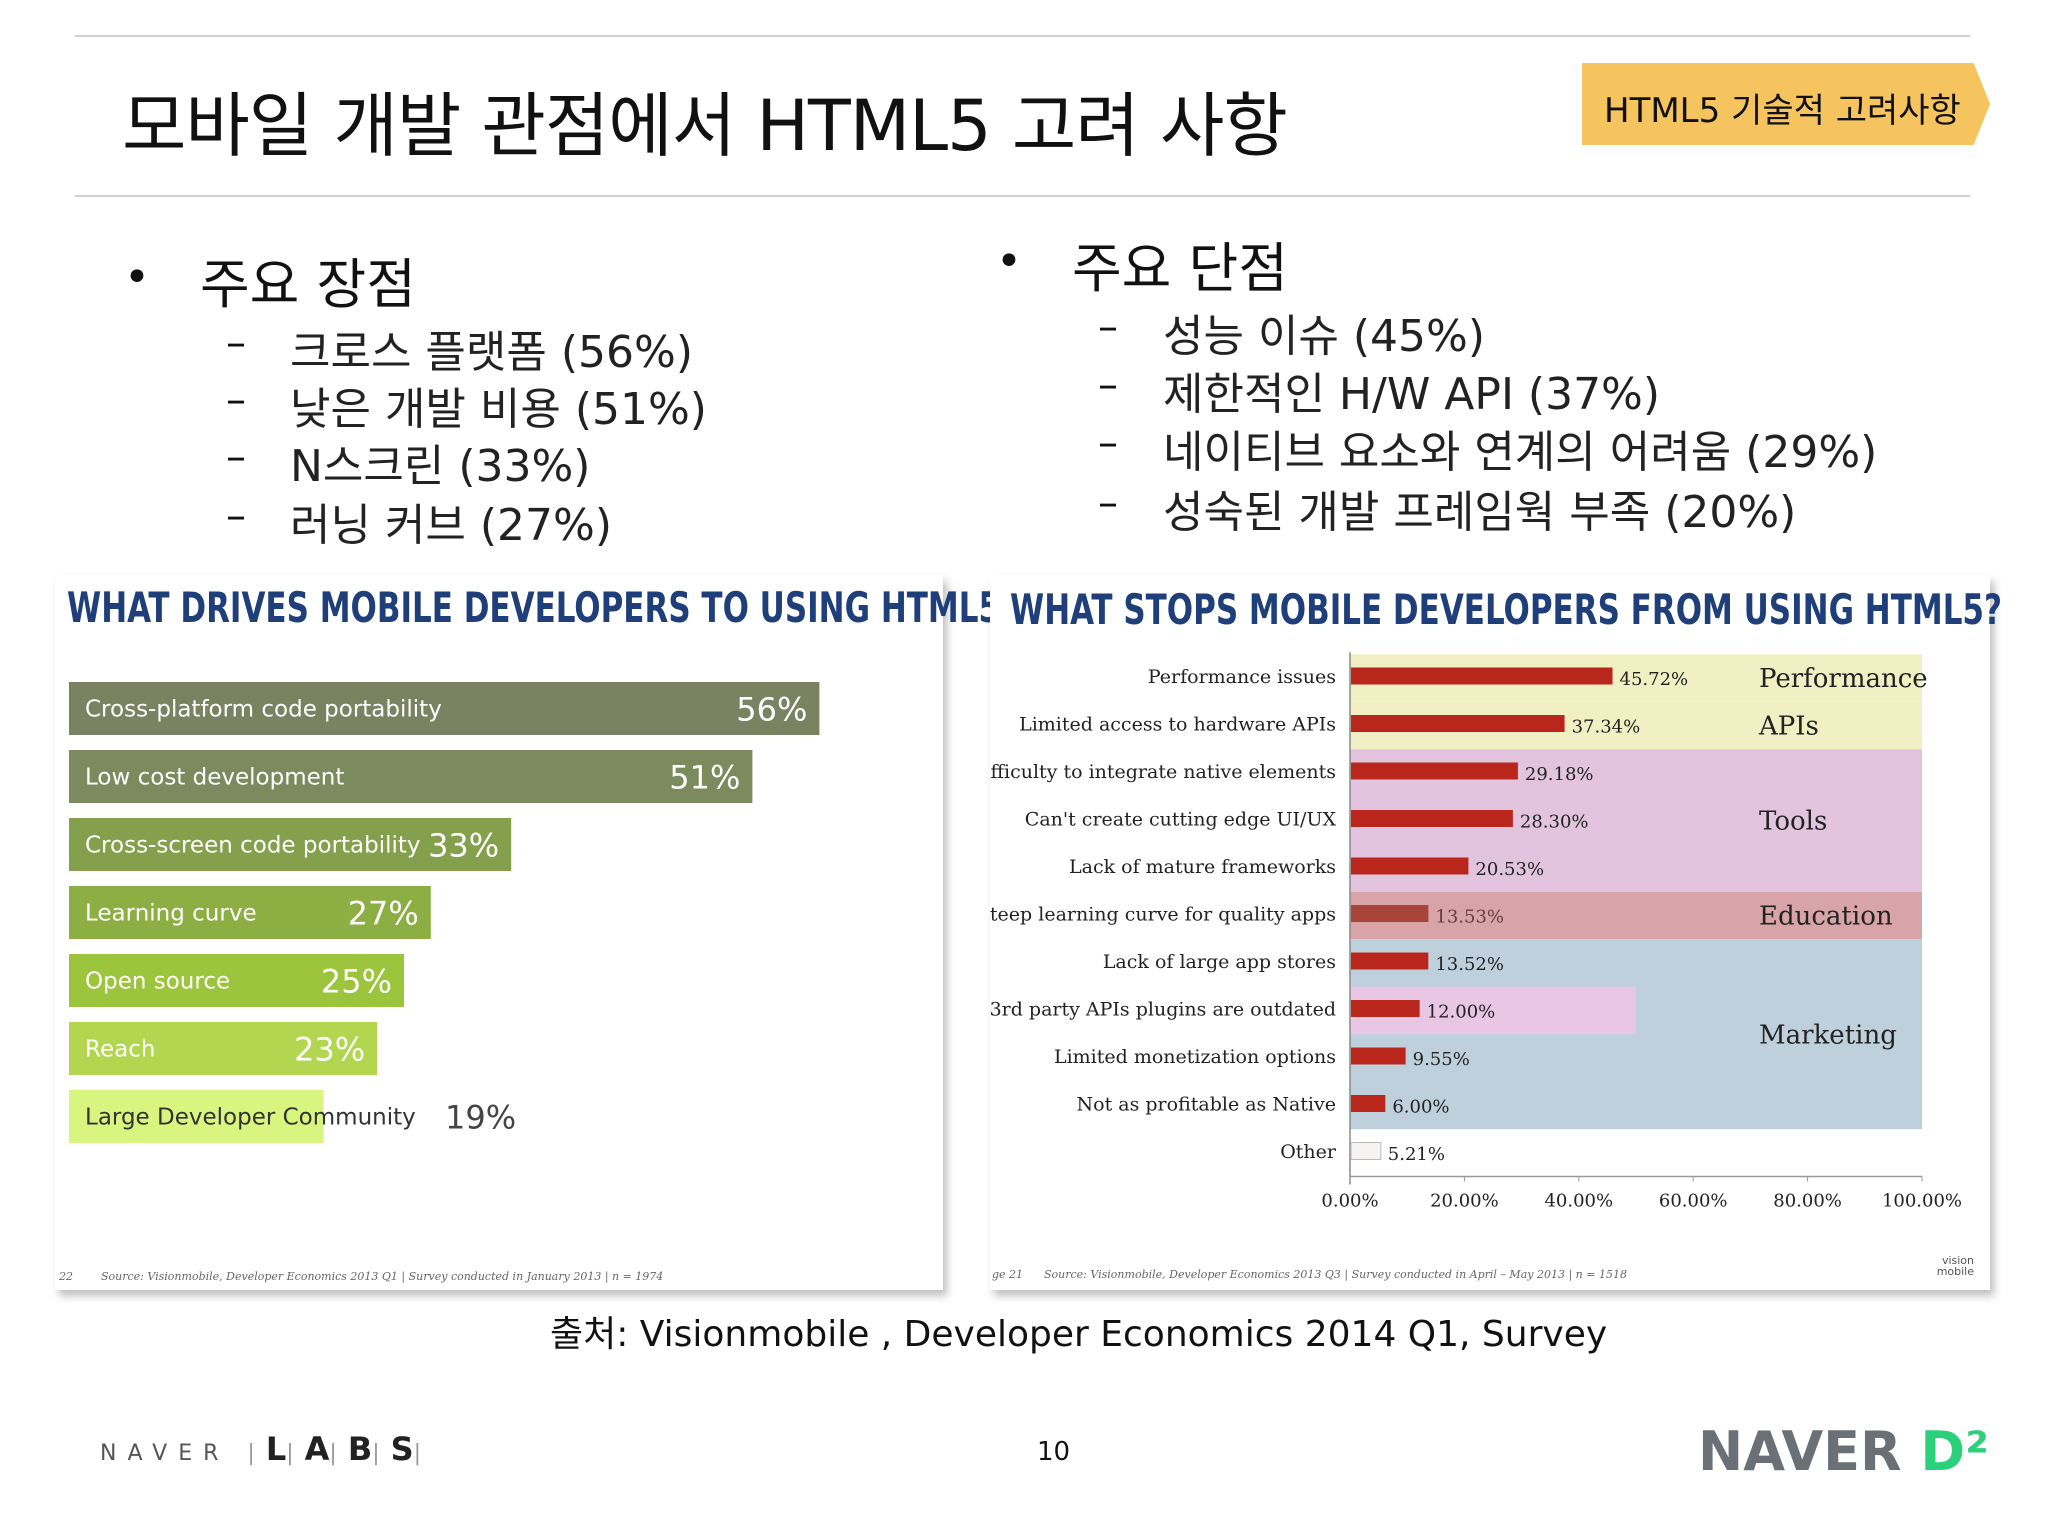  I want to click on barrier-value-label: 12.00%, so click(1461, 1012).